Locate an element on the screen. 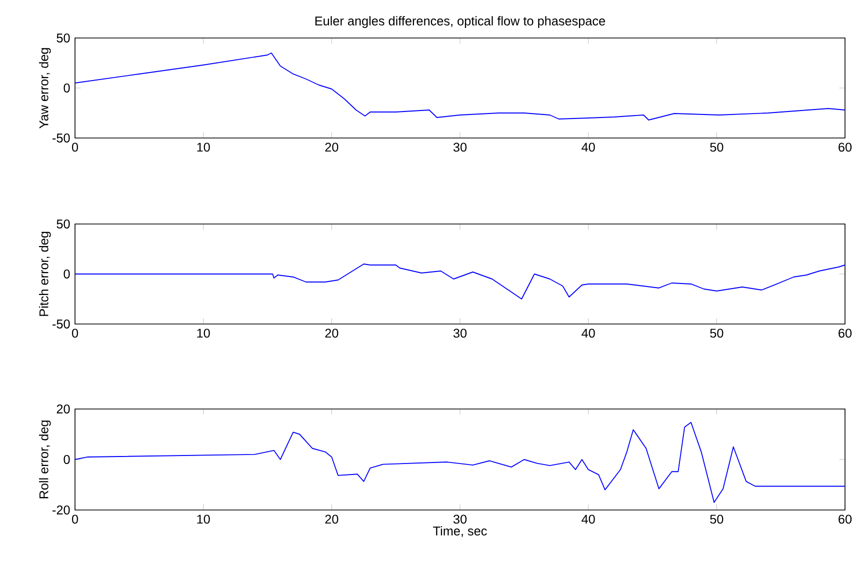  chart-title: Euler angles differences, optical flow to phasespace is located at coordinates (460, 22).